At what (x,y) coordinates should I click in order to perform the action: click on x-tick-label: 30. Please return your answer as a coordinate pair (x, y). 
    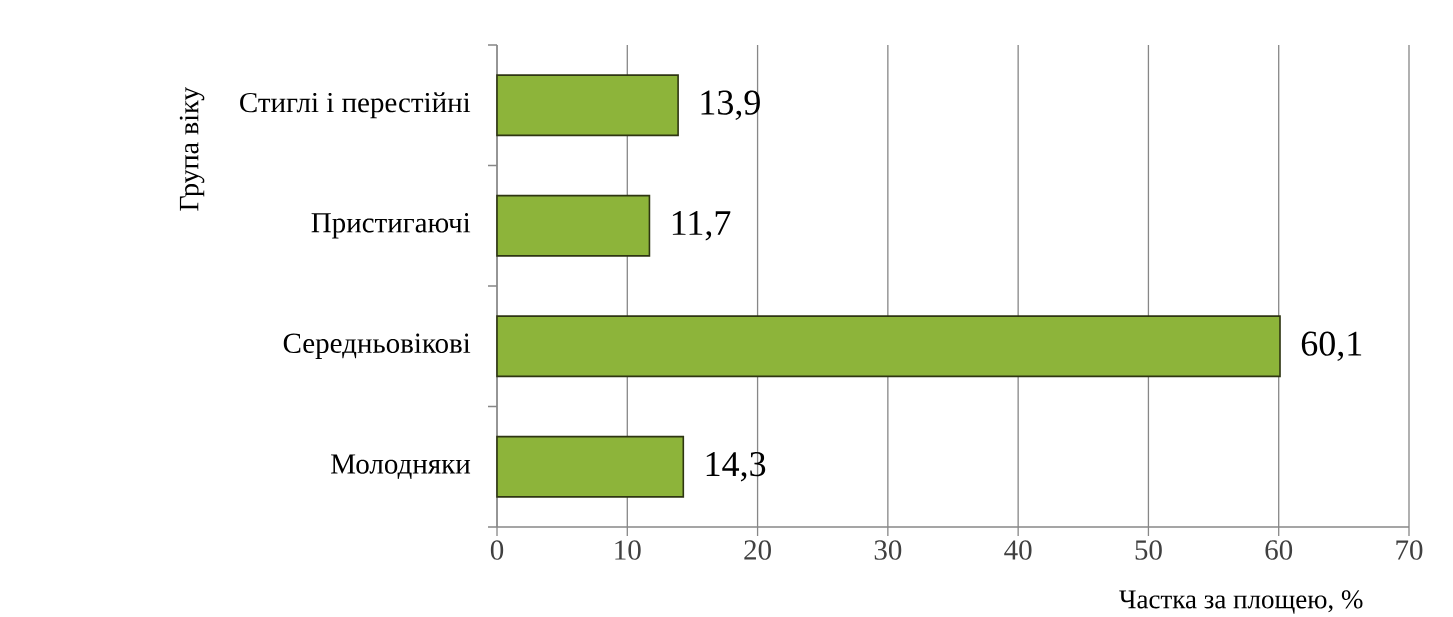
    Looking at the image, I should click on (888, 550).